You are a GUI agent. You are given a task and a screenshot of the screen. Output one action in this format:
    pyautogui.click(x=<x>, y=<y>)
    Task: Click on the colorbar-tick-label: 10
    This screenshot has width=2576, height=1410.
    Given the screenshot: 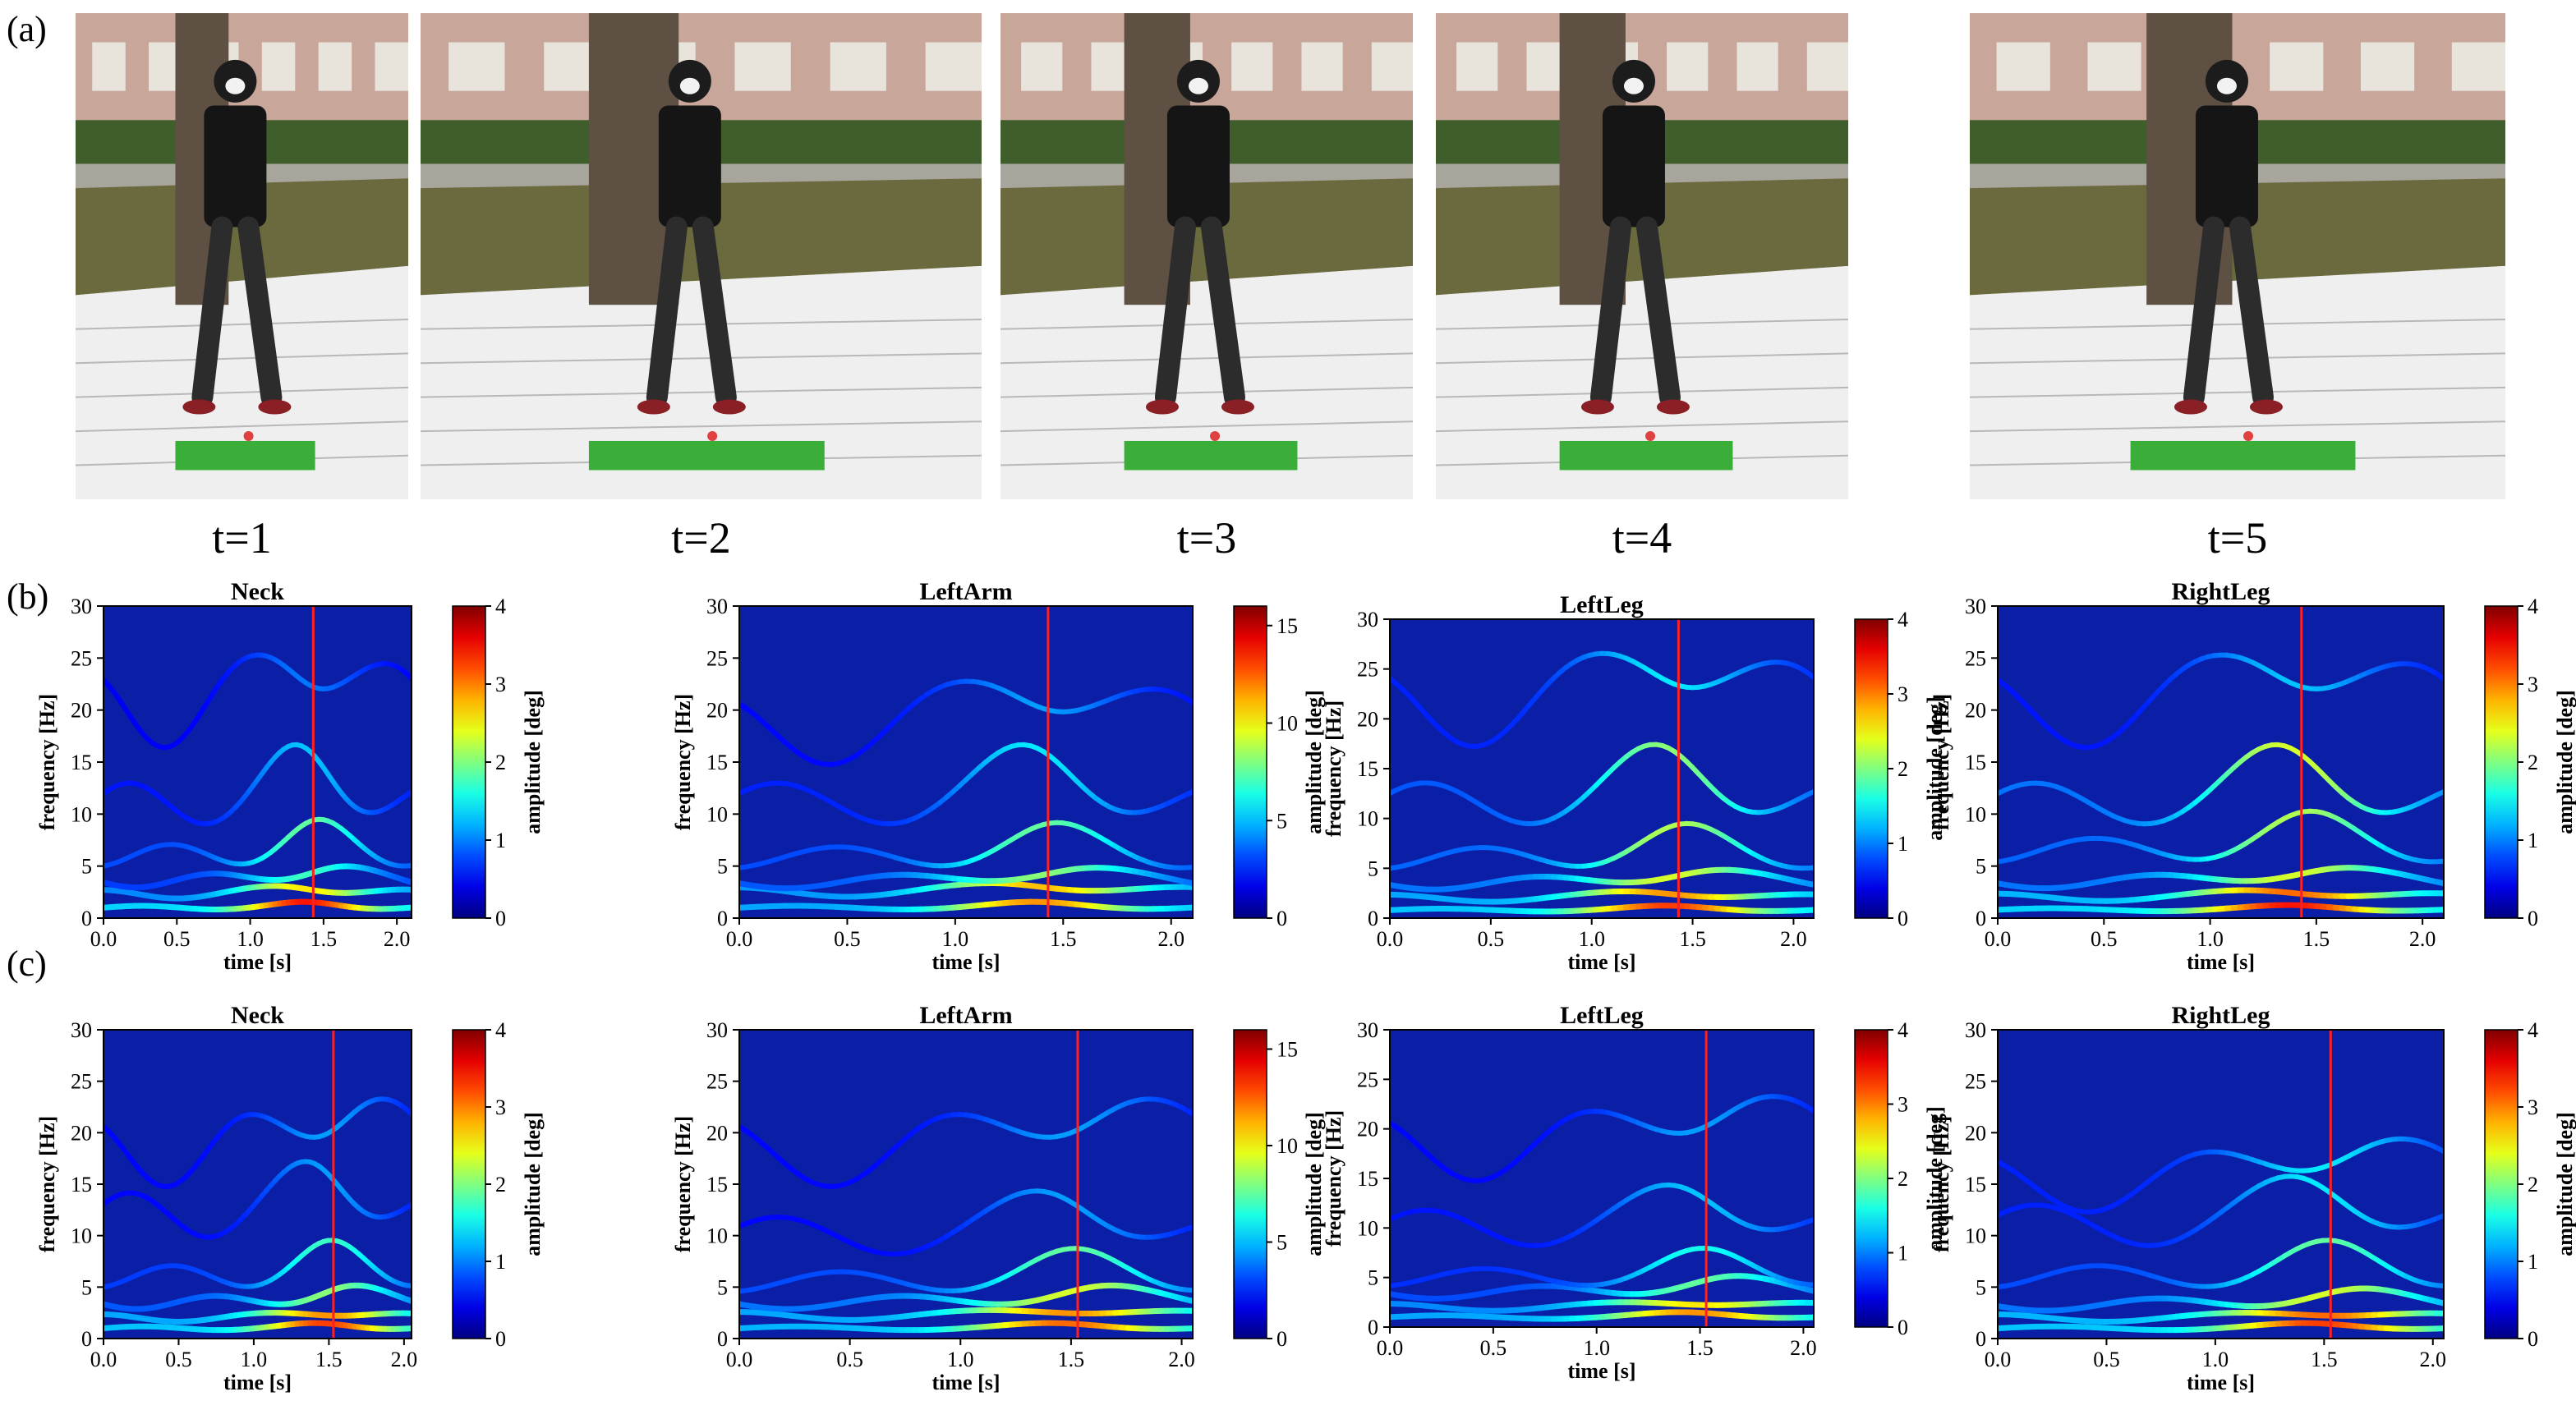 What is the action you would take?
    pyautogui.click(x=1287, y=1146)
    